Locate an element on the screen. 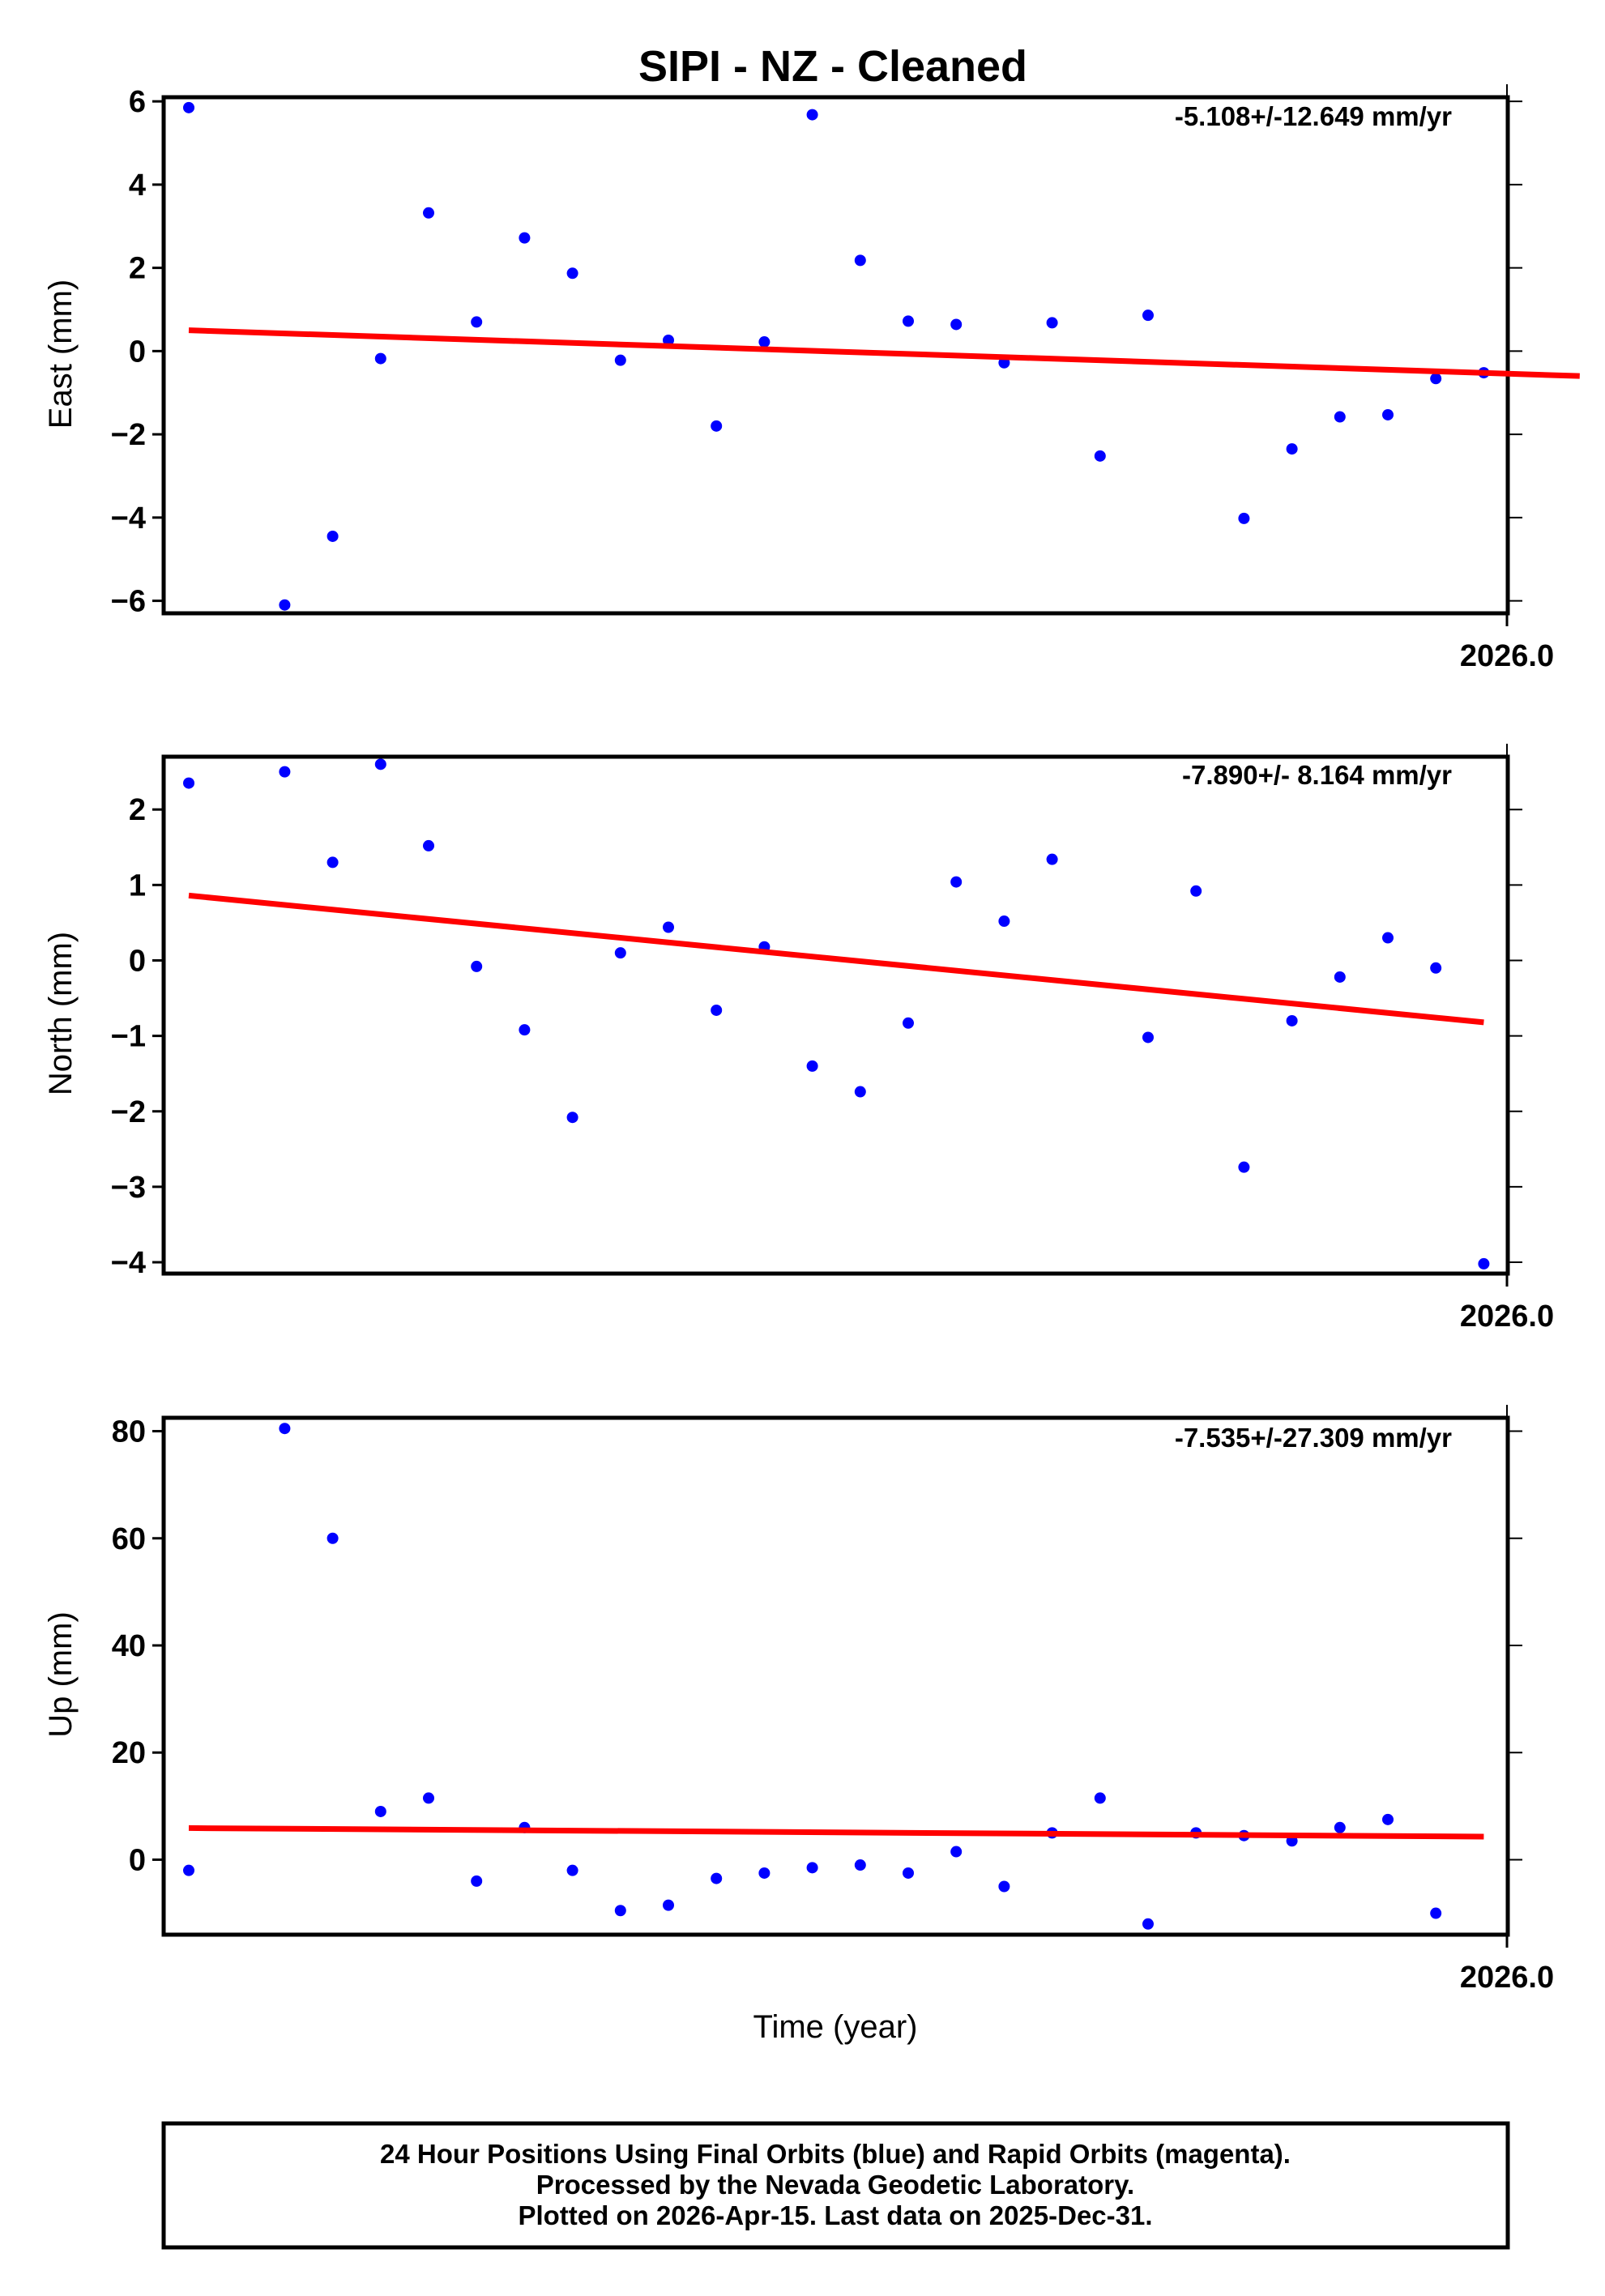 Image resolution: width=1605 pixels, height=2296 pixels. east-y-tick-label: 6 is located at coordinates (137, 102).